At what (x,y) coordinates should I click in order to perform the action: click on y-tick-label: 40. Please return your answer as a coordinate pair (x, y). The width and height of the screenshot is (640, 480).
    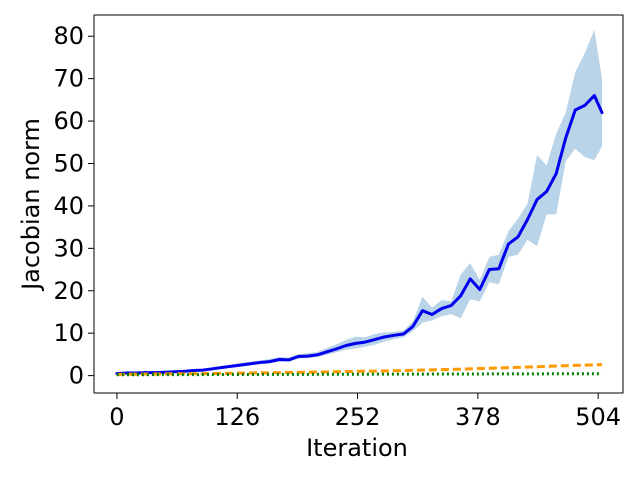
    Looking at the image, I should click on (68, 206).